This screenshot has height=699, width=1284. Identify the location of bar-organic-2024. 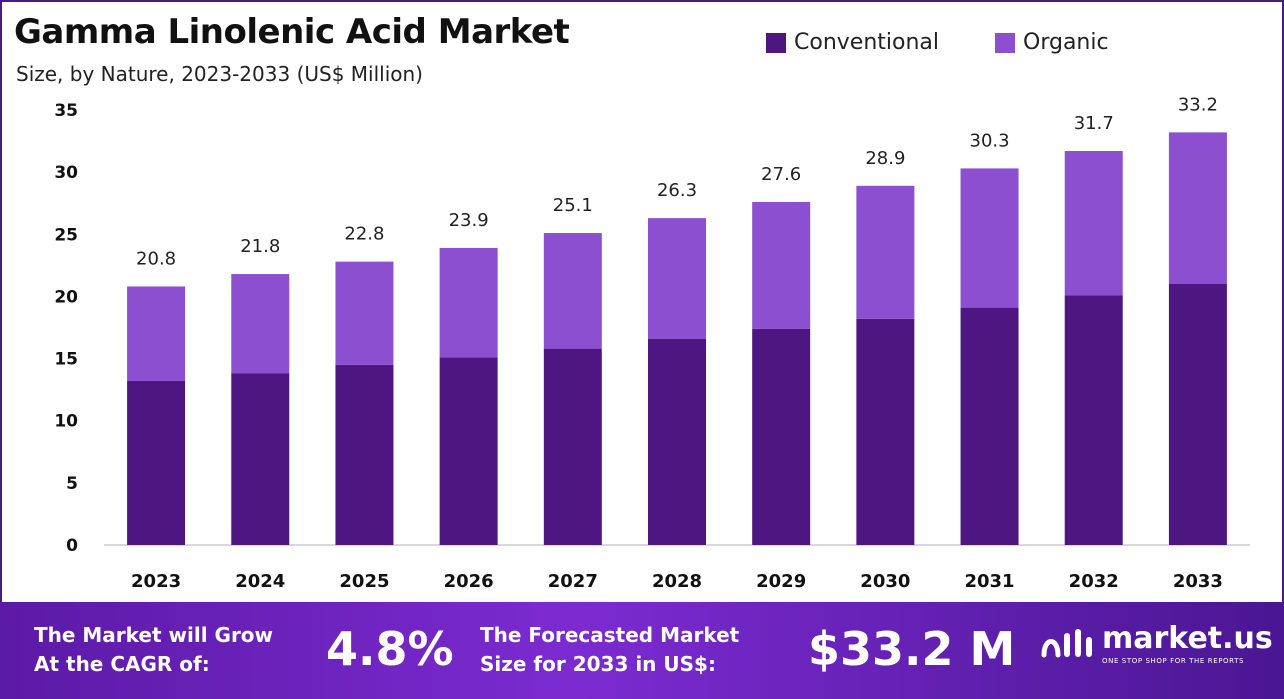
(260, 324).